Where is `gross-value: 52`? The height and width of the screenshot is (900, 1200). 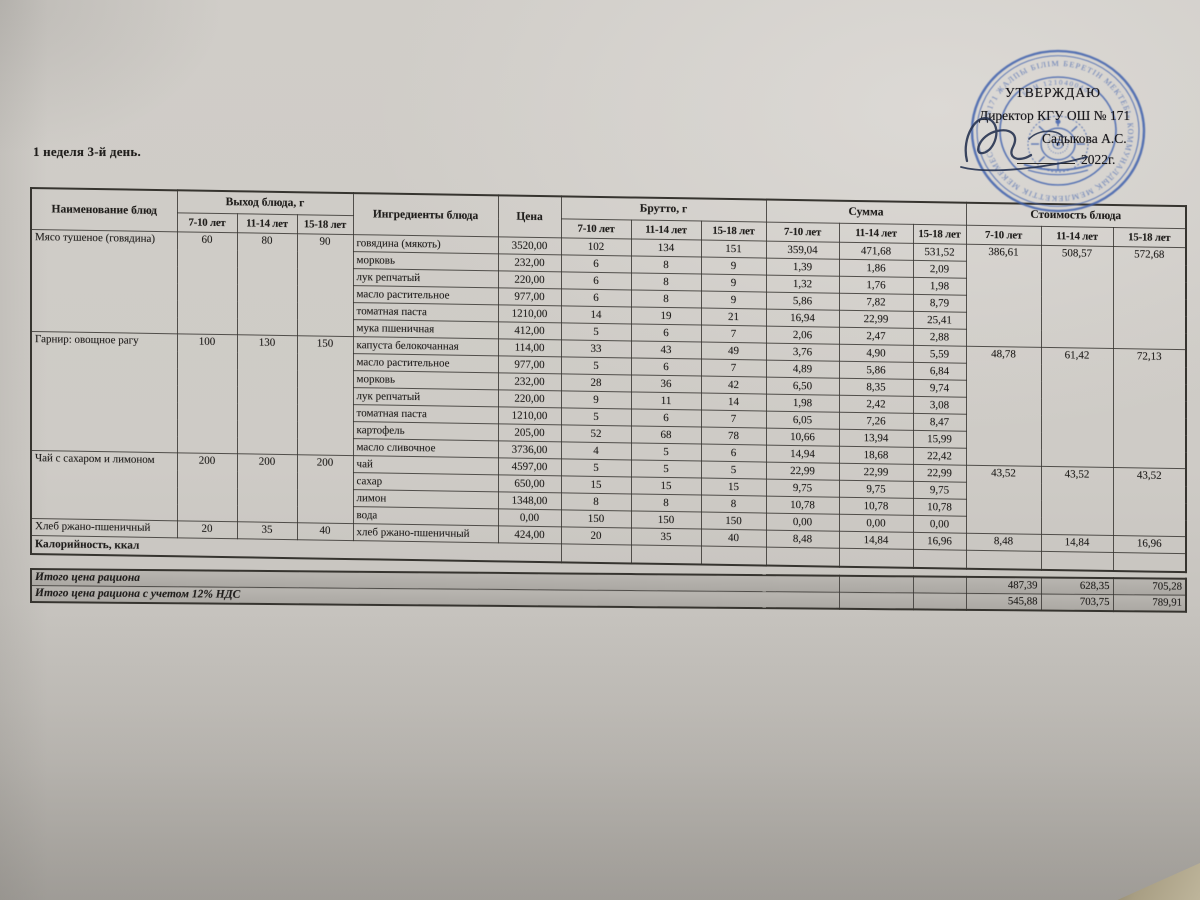 gross-value: 52 is located at coordinates (596, 433).